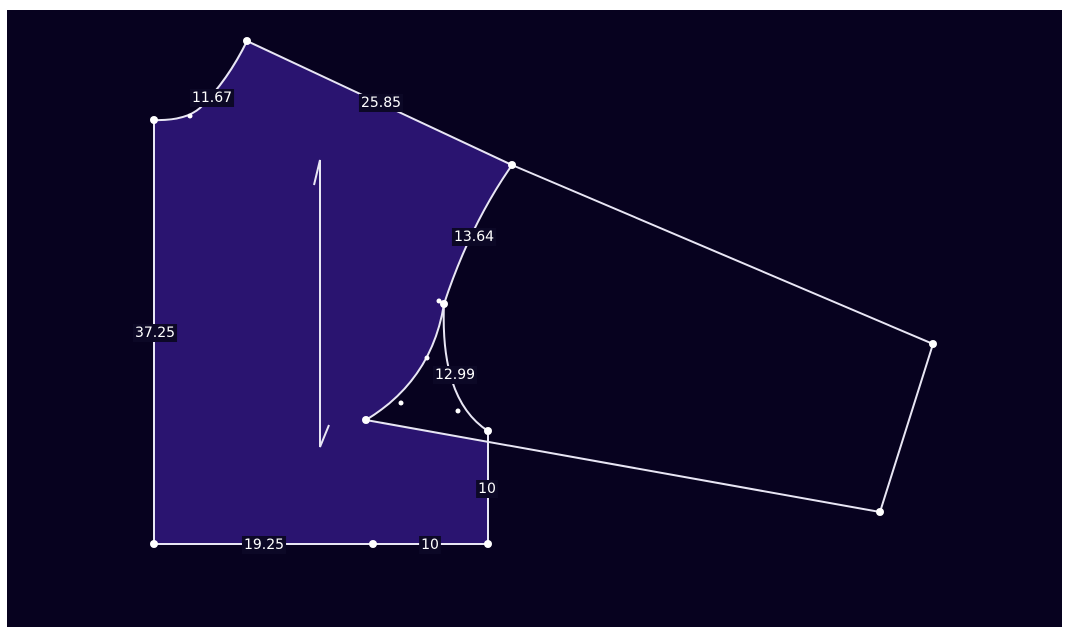 Image resolution: width=1068 pixels, height=634 pixels. Describe the element at coordinates (405, 362) in the screenshot. I see `sleeve-cap-curve` at that location.